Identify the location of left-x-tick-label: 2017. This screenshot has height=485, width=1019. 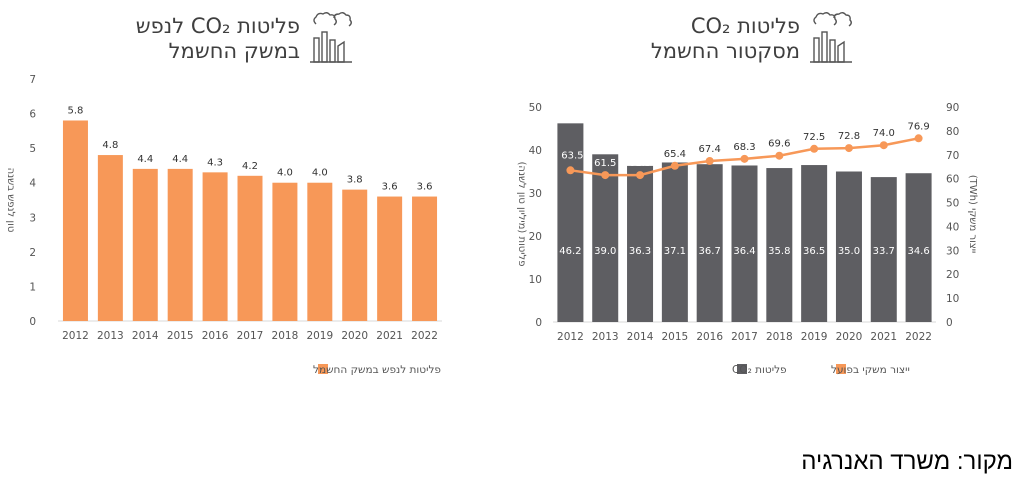
(250, 336).